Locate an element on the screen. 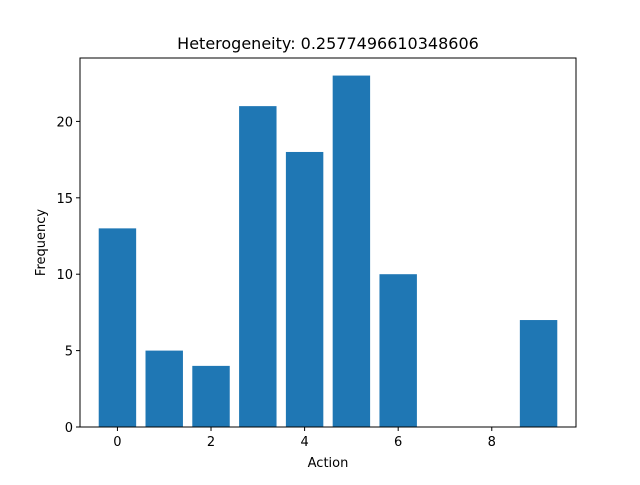 This screenshot has height=485, width=640. y-tick-label: 0 is located at coordinates (69, 428).